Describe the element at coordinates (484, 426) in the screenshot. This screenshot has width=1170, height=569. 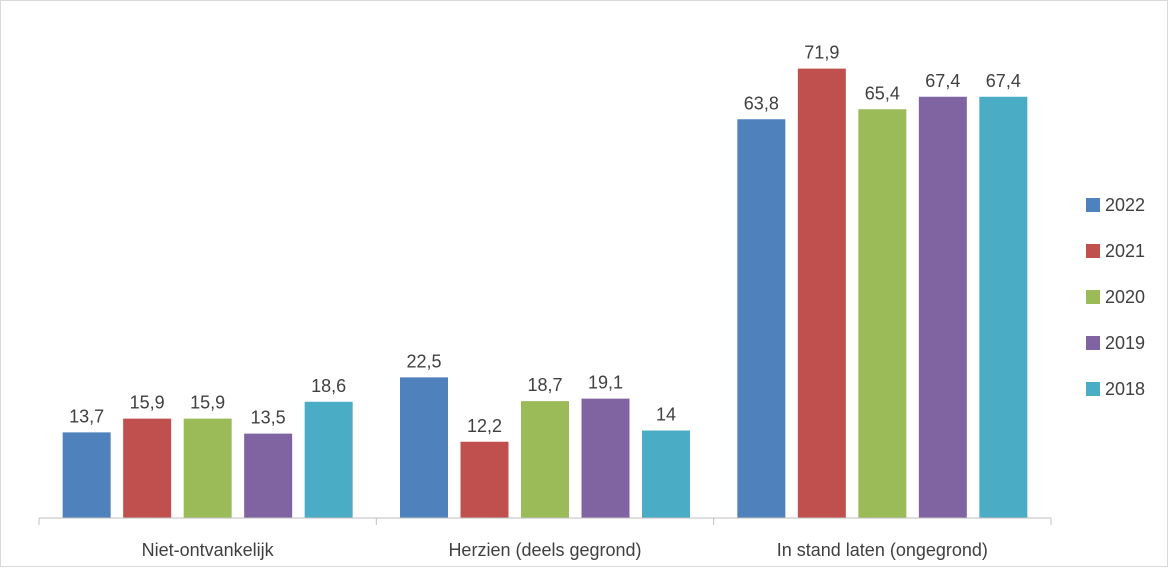
I see `data-label-2021-2: 12,2` at that location.